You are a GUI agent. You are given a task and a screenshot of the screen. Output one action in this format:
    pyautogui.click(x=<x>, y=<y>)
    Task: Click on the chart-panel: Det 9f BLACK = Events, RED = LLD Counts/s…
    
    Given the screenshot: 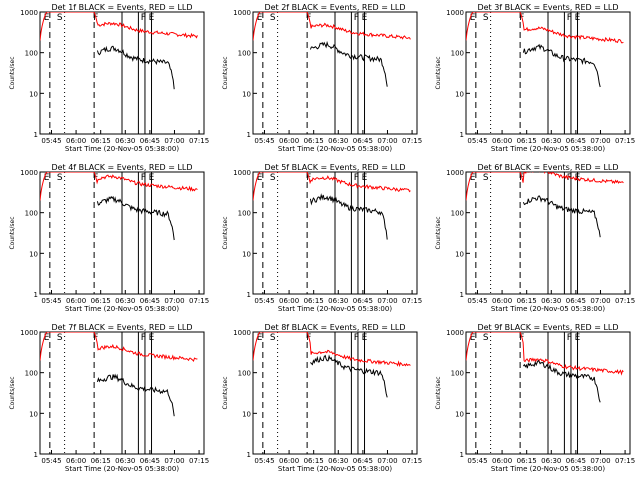 What is the action you would take?
    pyautogui.click(x=535, y=398)
    